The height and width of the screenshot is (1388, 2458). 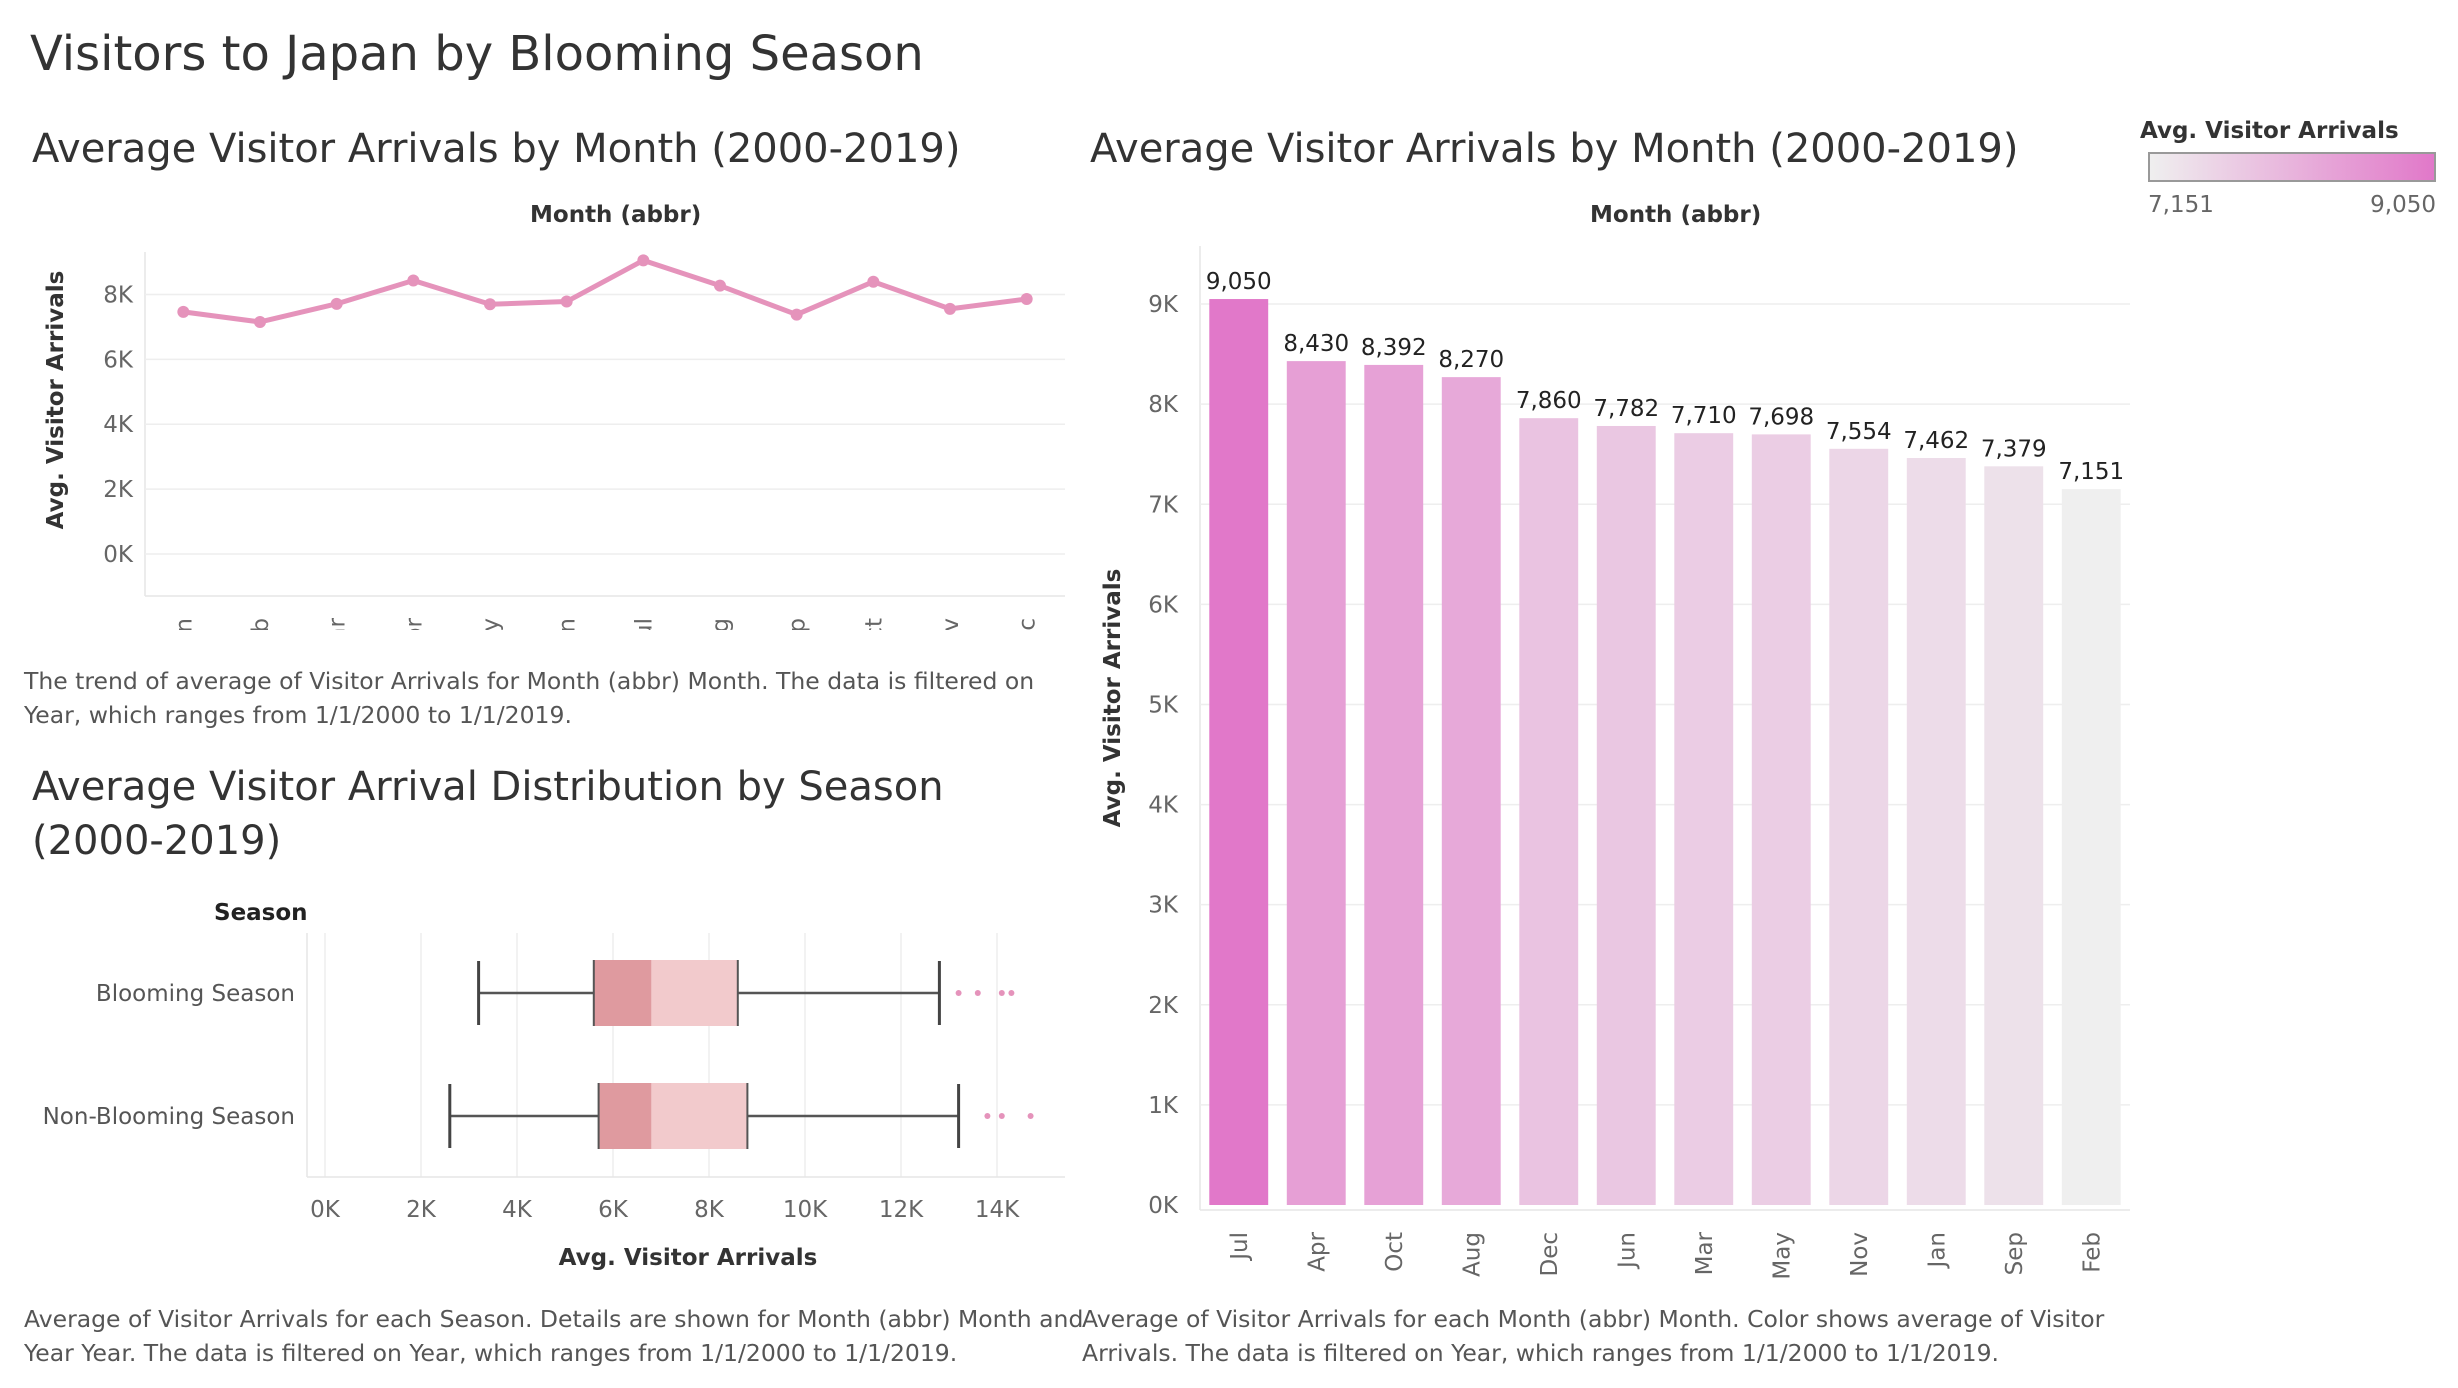 I want to click on box-plot-row: Non-Blooming Season, so click(x=538, y=1116).